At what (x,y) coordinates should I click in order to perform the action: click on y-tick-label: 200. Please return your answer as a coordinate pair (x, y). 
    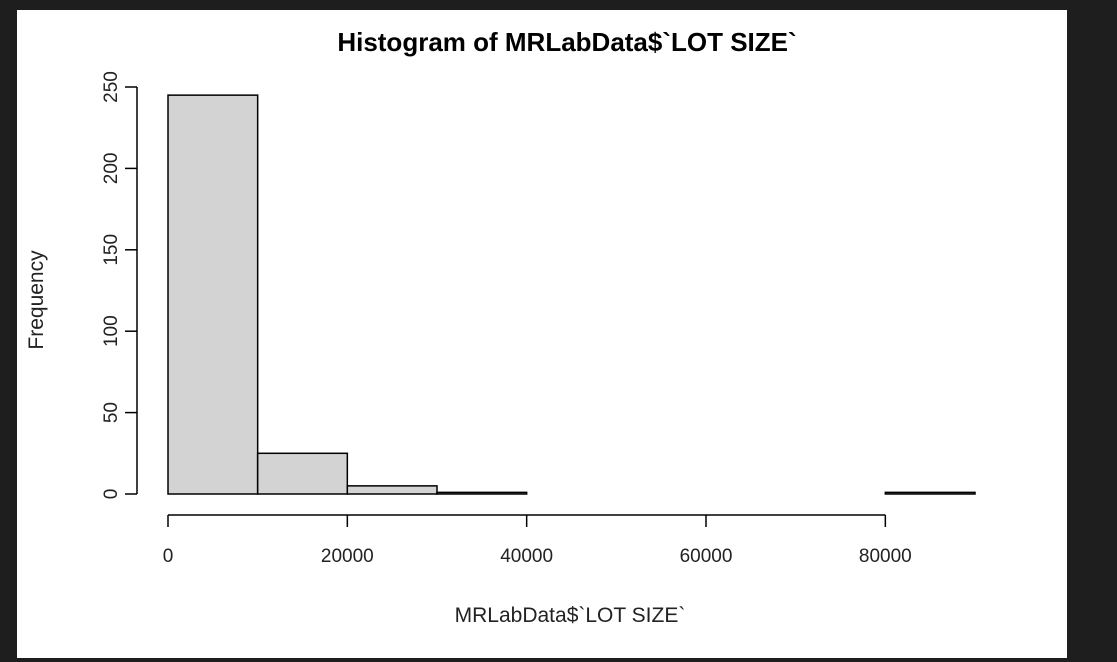
    Looking at the image, I should click on (111, 169).